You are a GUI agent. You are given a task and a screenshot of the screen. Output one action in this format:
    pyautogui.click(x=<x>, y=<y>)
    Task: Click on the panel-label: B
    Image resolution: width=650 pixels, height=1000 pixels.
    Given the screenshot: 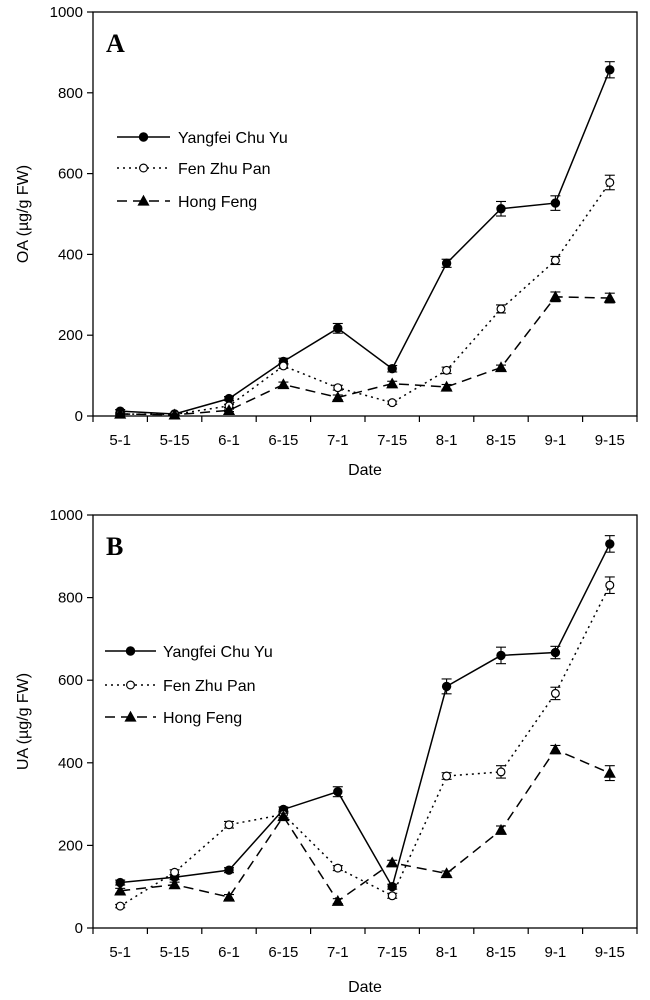 What is the action you would take?
    pyautogui.click(x=114, y=546)
    